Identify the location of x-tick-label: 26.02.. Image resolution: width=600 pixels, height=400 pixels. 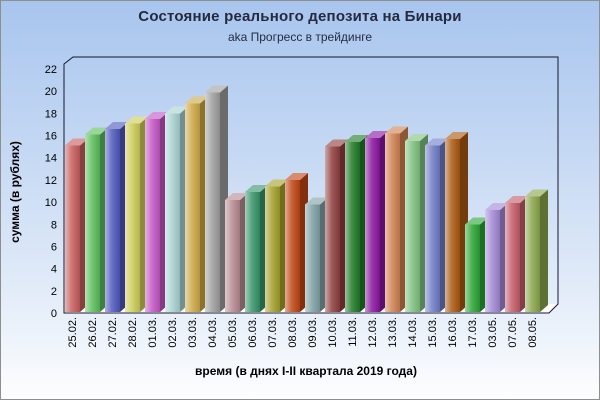
(93, 332).